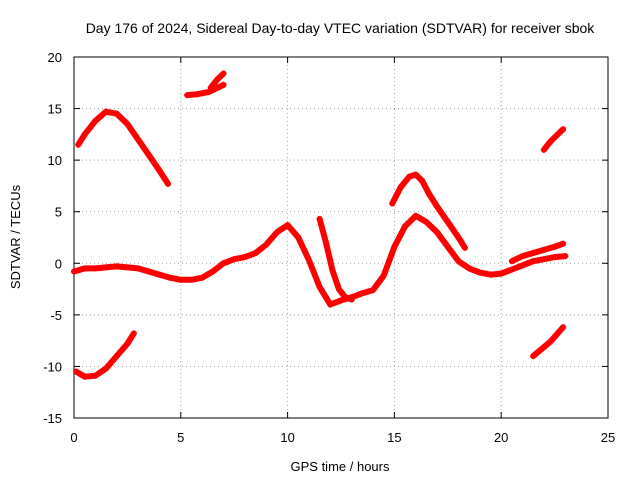 This screenshot has width=640, height=480. What do you see at coordinates (55, 57) in the screenshot?
I see `y-tick-label: 20` at bounding box center [55, 57].